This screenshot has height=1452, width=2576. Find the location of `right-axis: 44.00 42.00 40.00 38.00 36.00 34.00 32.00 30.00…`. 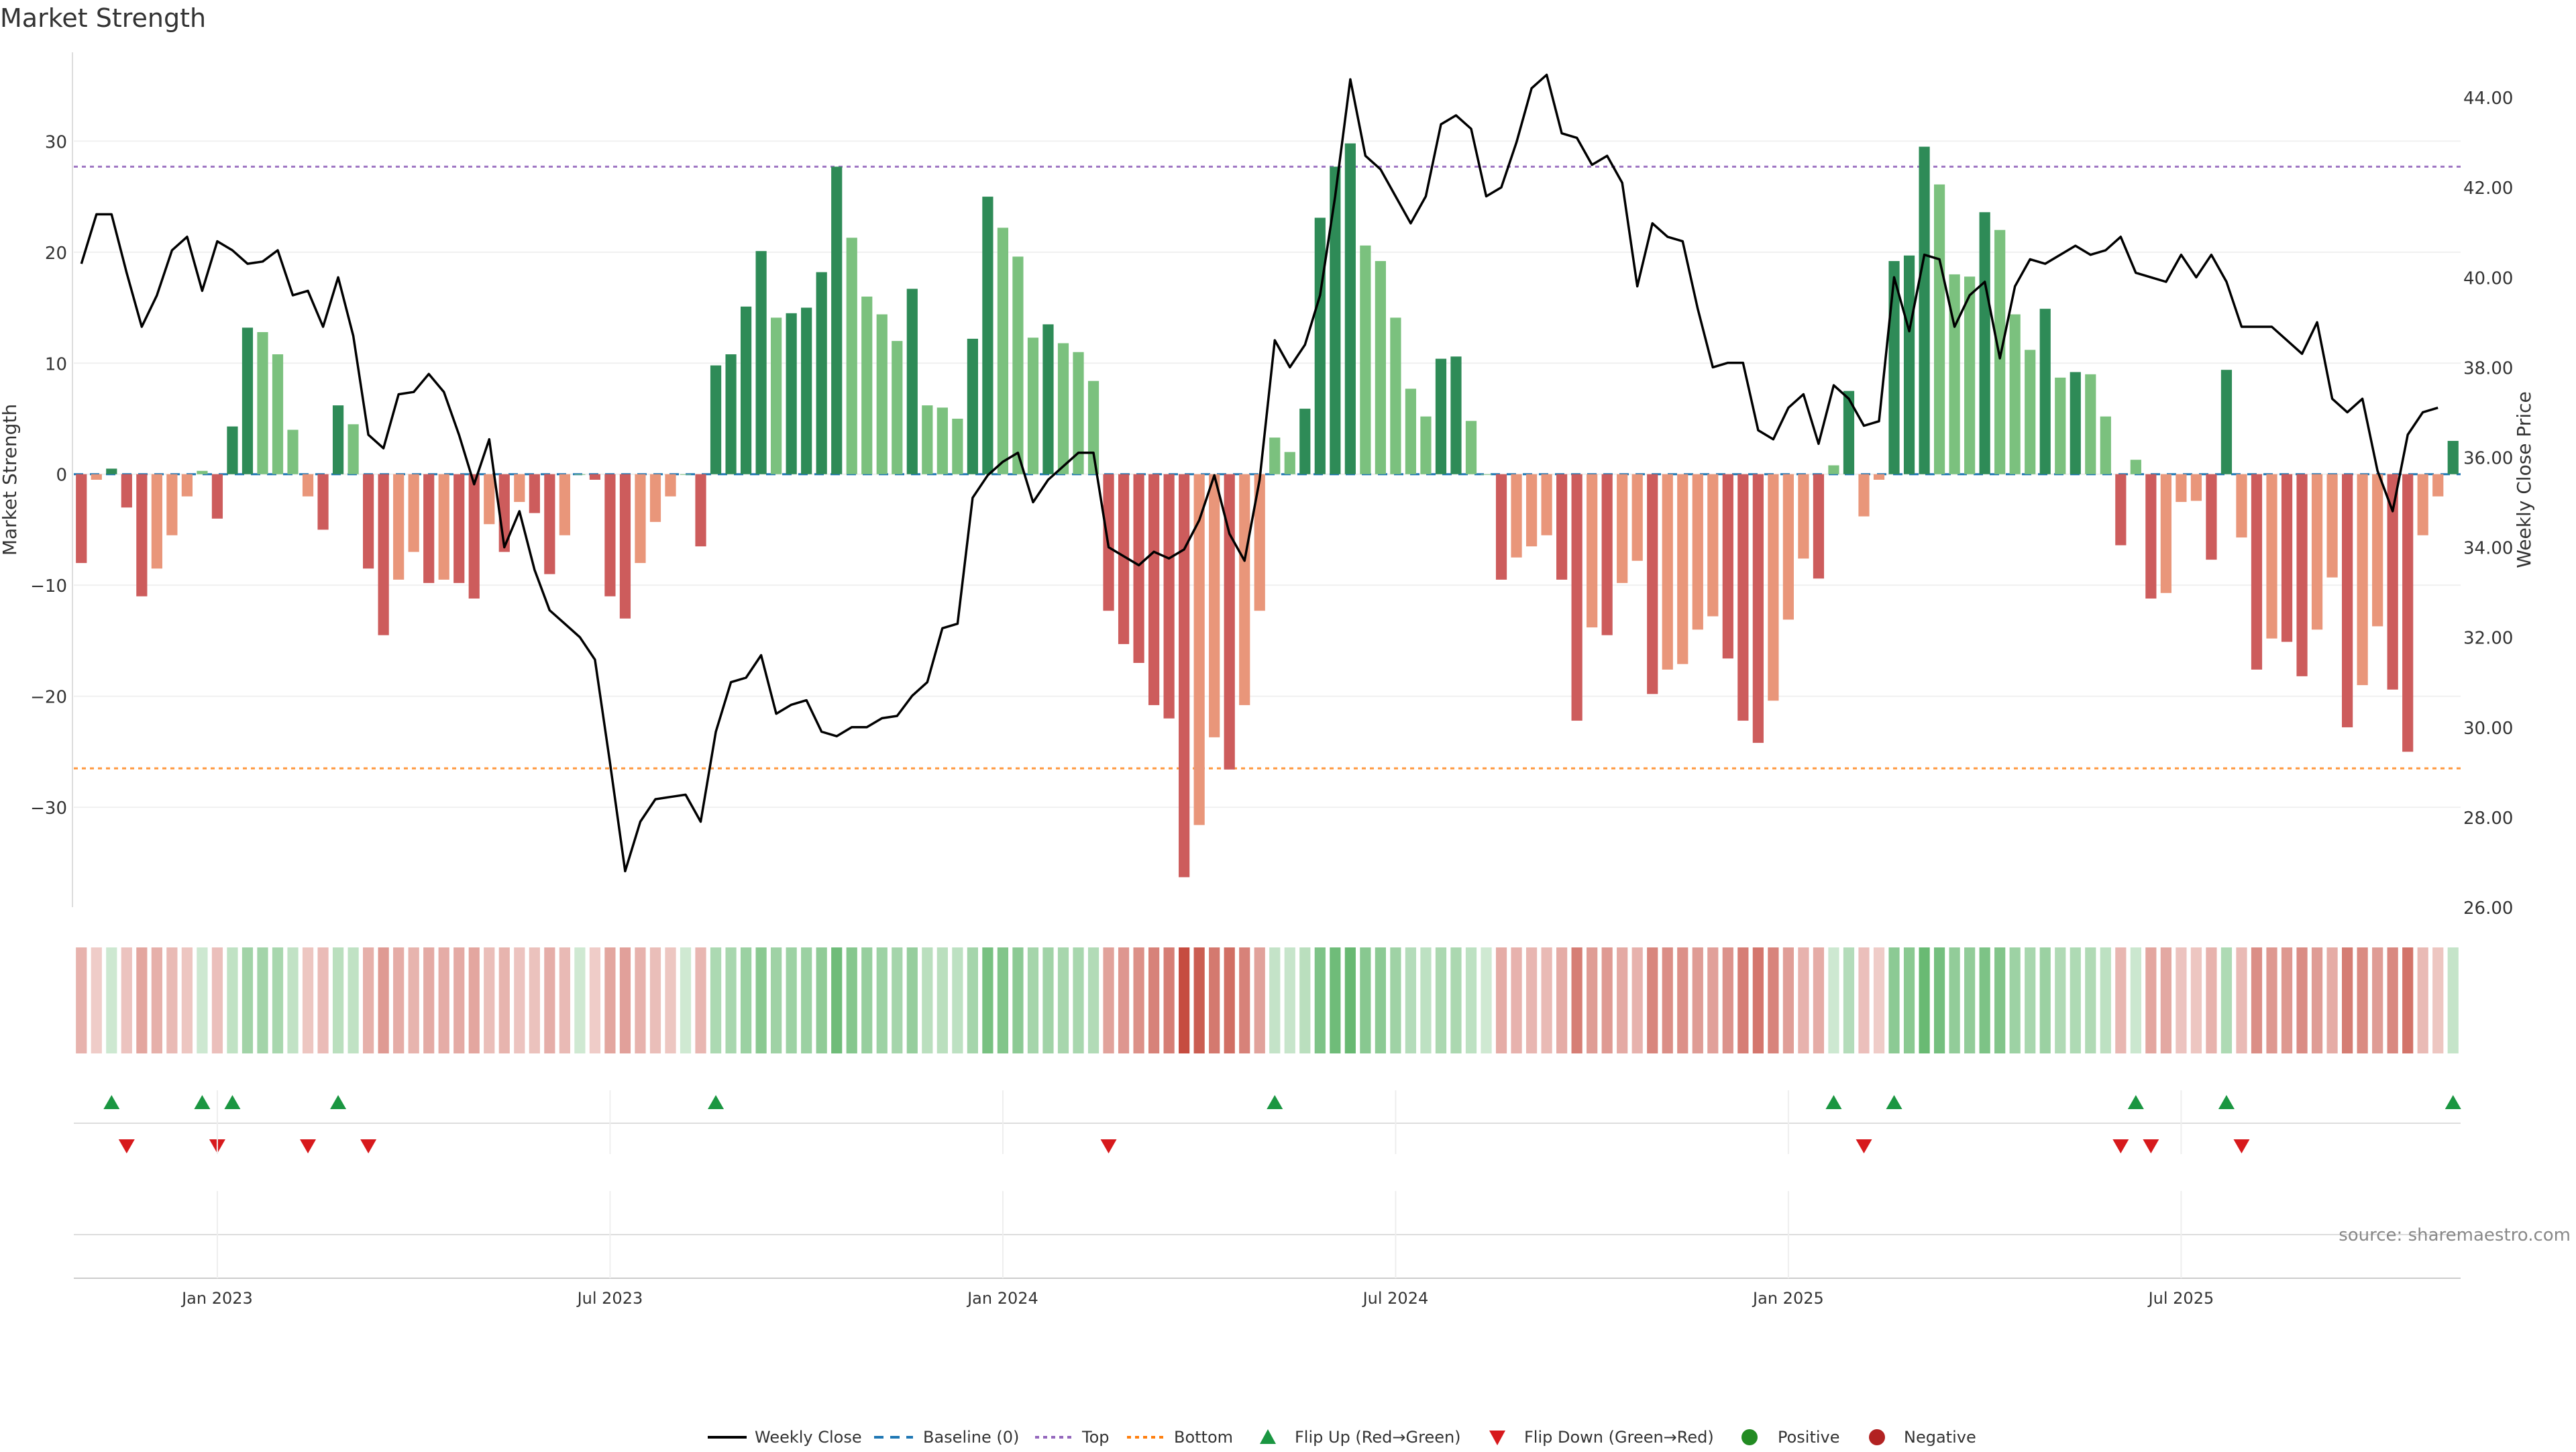

right-axis: 44.00 42.00 40.00 38.00 36.00 34.00 32.00 30.00… is located at coordinates (2488, 504).